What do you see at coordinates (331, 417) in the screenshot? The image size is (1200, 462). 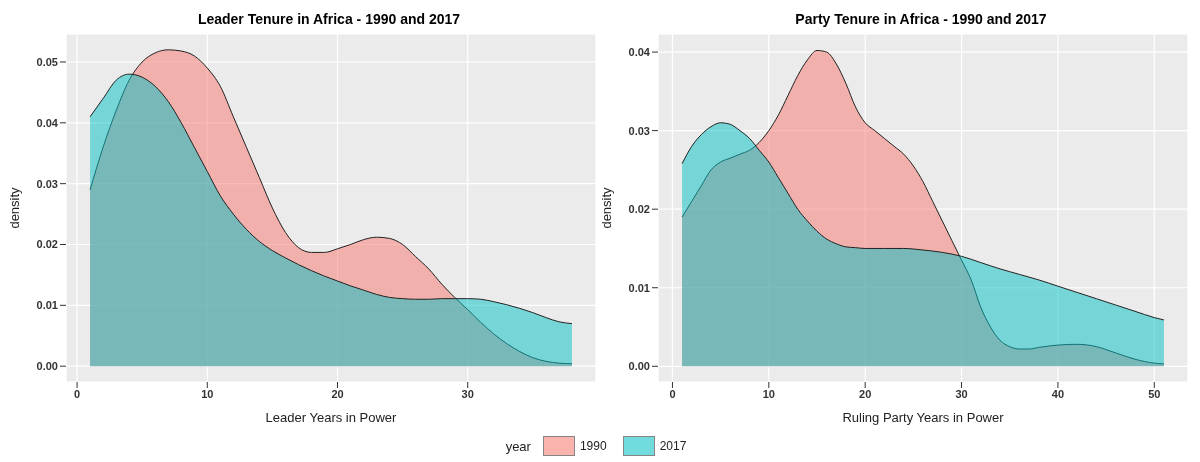 I see `x-axis-title: Leader Years in Power` at bounding box center [331, 417].